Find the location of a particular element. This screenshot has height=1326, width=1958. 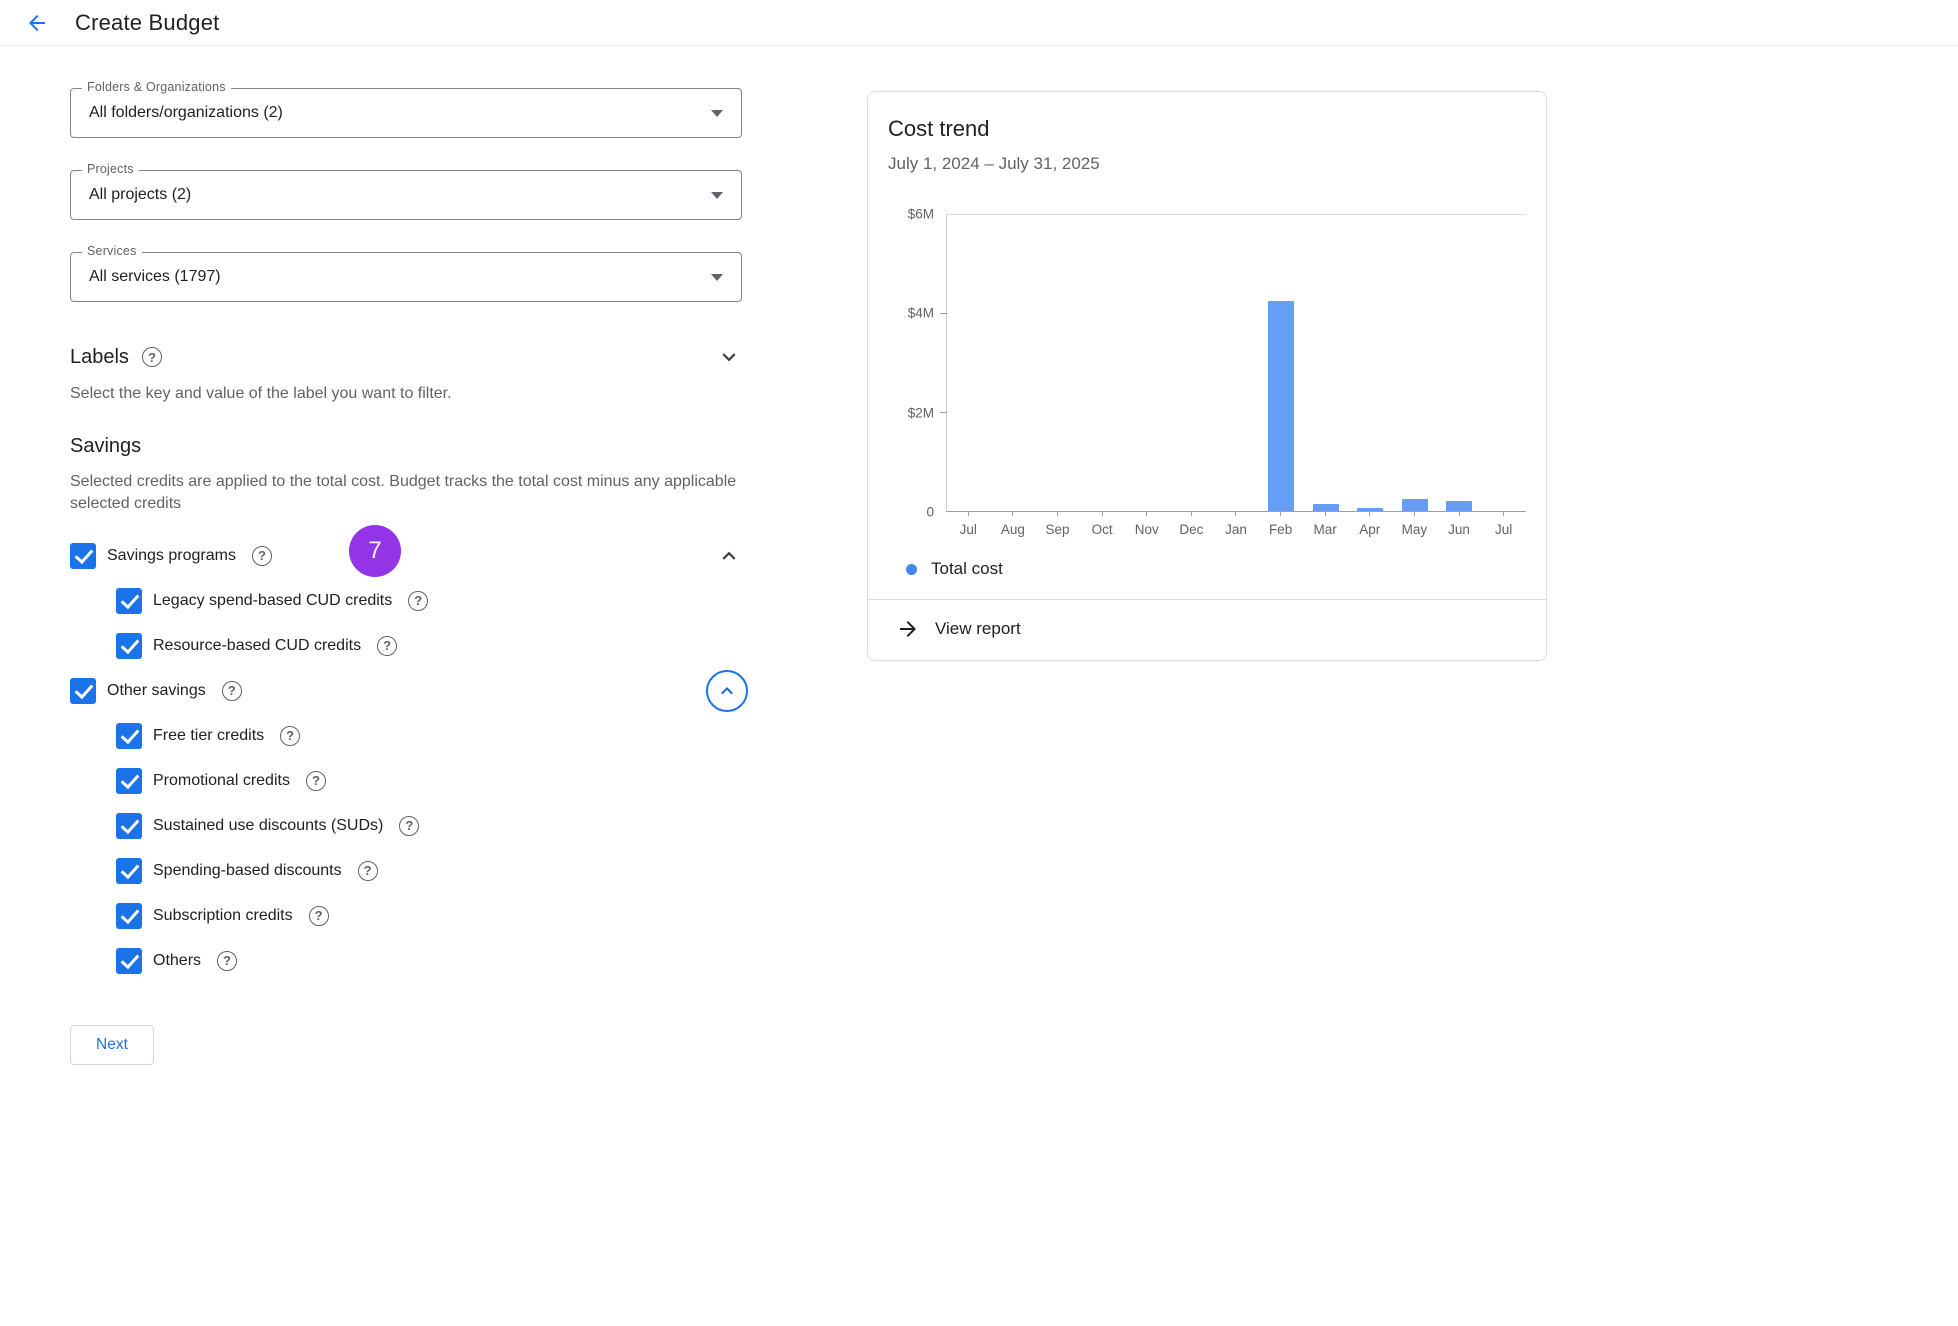

services-label: Services is located at coordinates (112, 251).